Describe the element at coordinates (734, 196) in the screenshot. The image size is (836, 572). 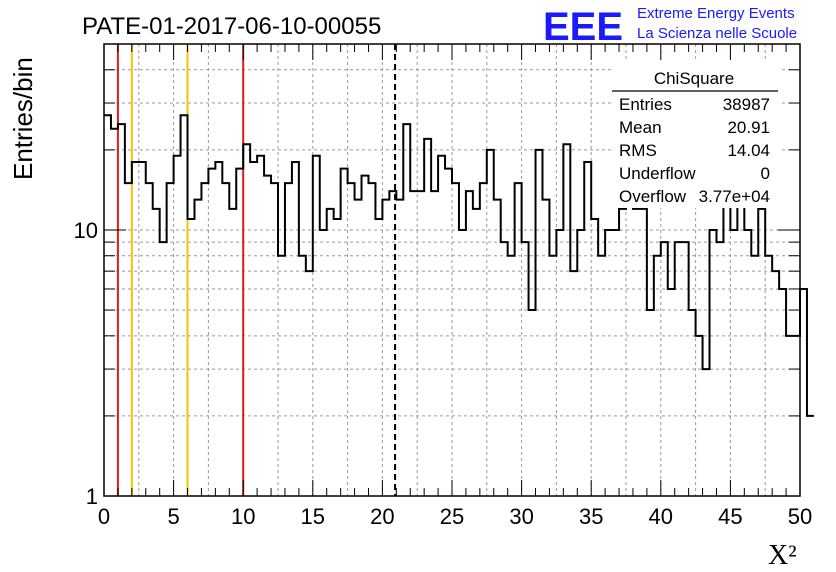
I see `stats-value: 3.77e+04` at that location.